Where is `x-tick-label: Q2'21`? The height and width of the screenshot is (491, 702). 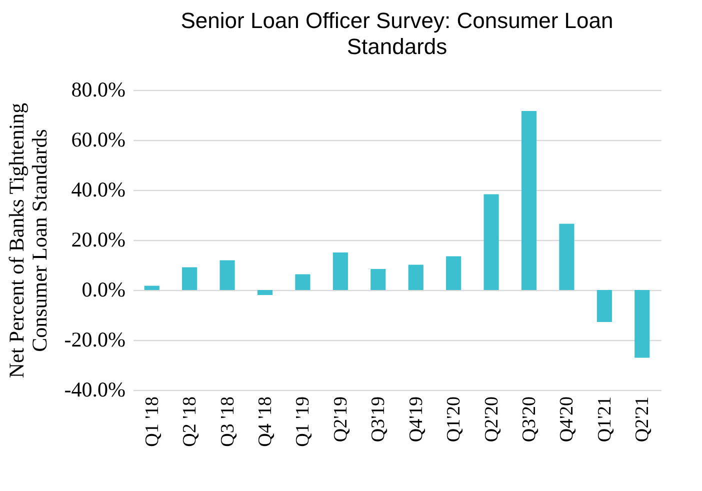 x-tick-label: Q2'21 is located at coordinates (643, 419).